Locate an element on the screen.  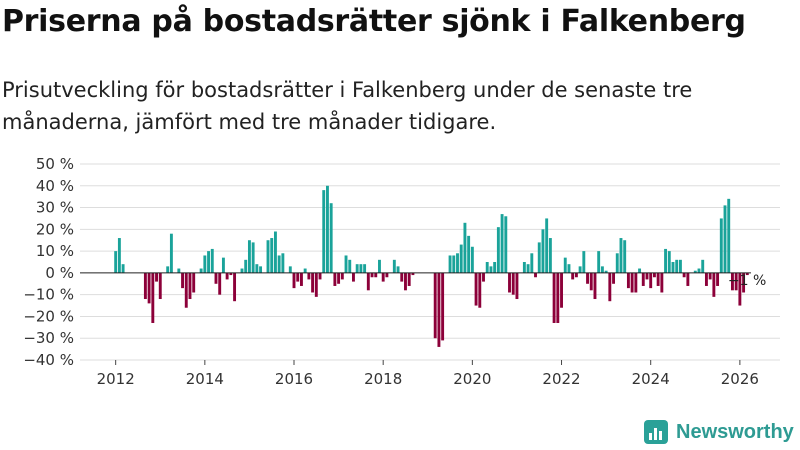
x-axis: 2012 2014 2016 2018 2020 2022 2024 2026 is located at coordinates (428, 374).